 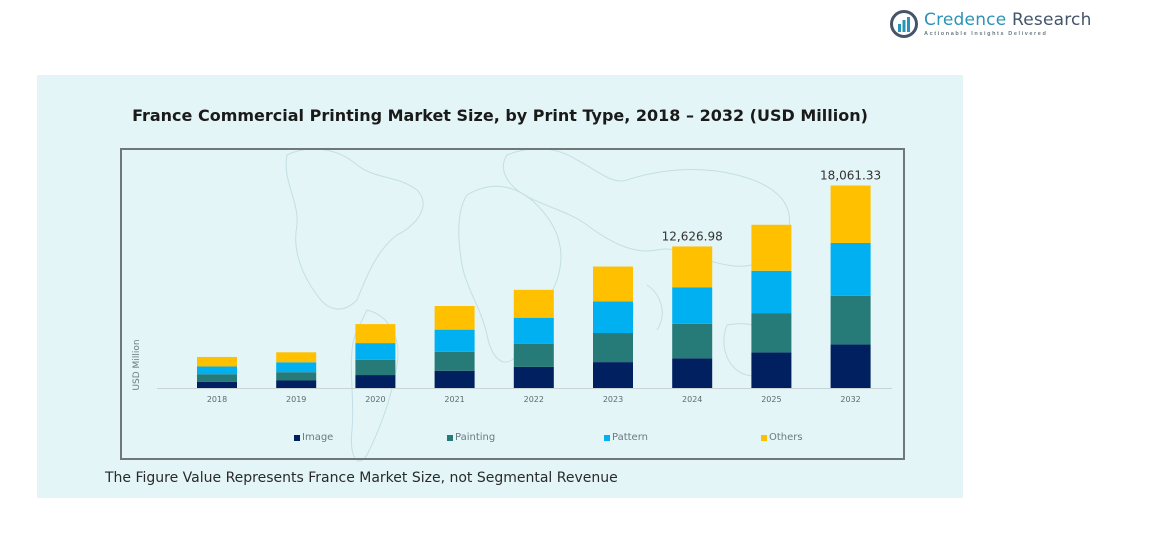 What do you see at coordinates (500, 439) in the screenshot?
I see `chart-legend: Image Painting Pattern Others` at bounding box center [500, 439].